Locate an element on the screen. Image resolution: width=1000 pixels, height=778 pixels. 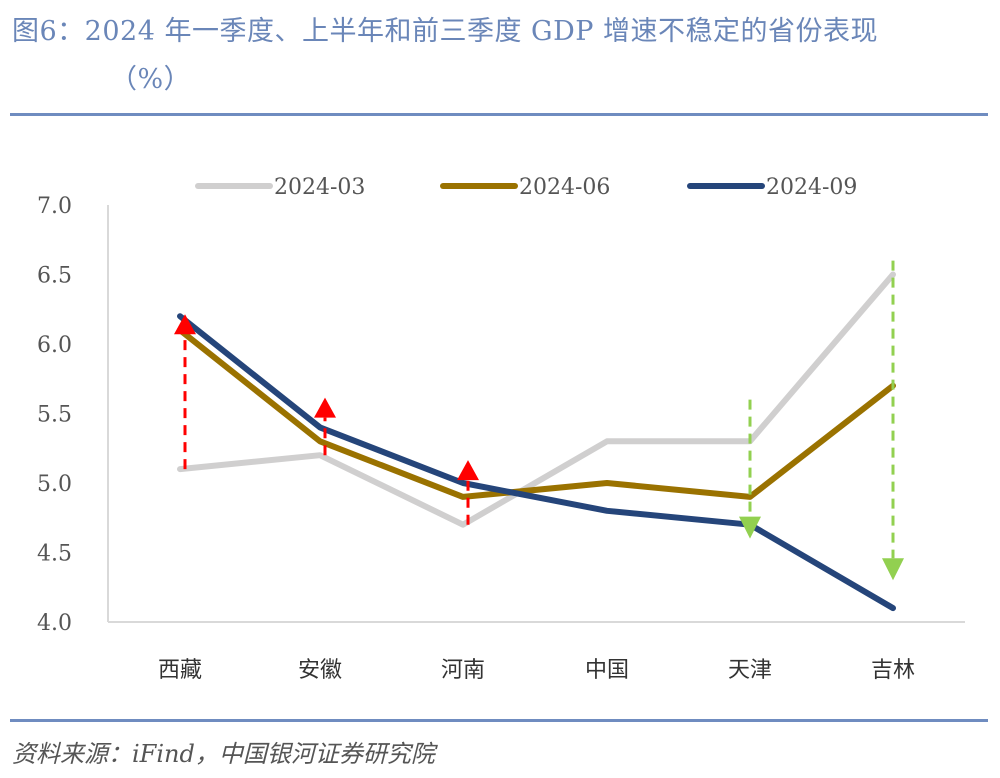
x-tick-label: 西藏 is located at coordinates (180, 670).